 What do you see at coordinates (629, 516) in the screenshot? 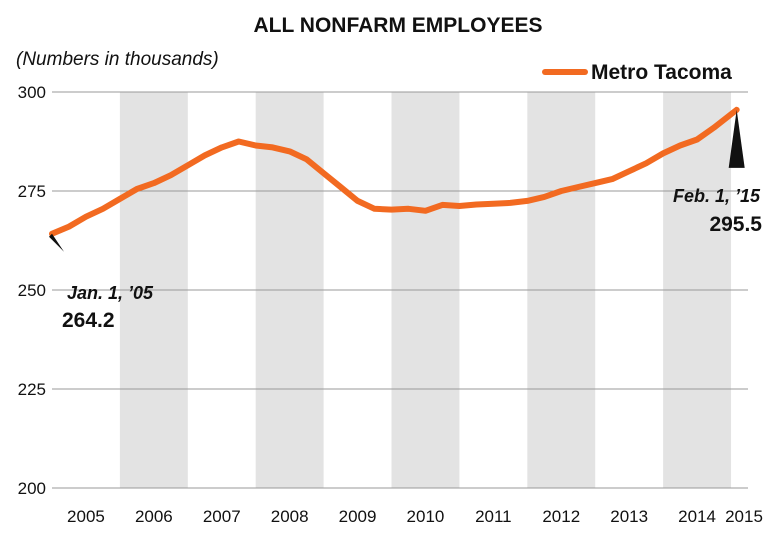
I see `x-tick-2013: 2013` at bounding box center [629, 516].